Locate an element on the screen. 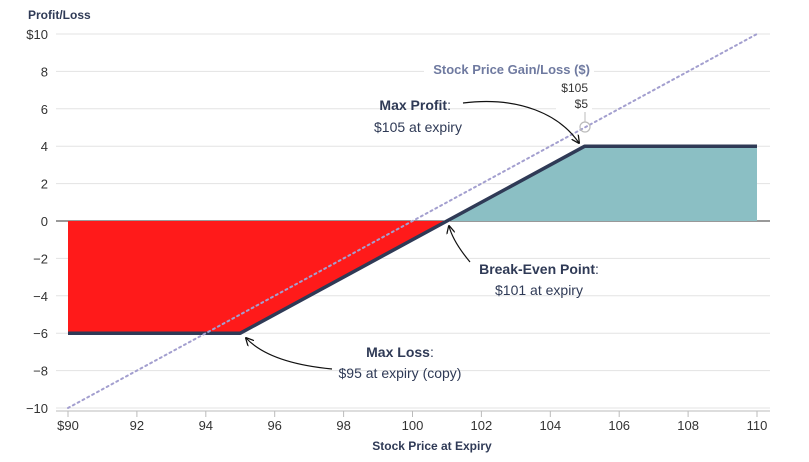  y-tick-label: −2 is located at coordinates (40, 258).